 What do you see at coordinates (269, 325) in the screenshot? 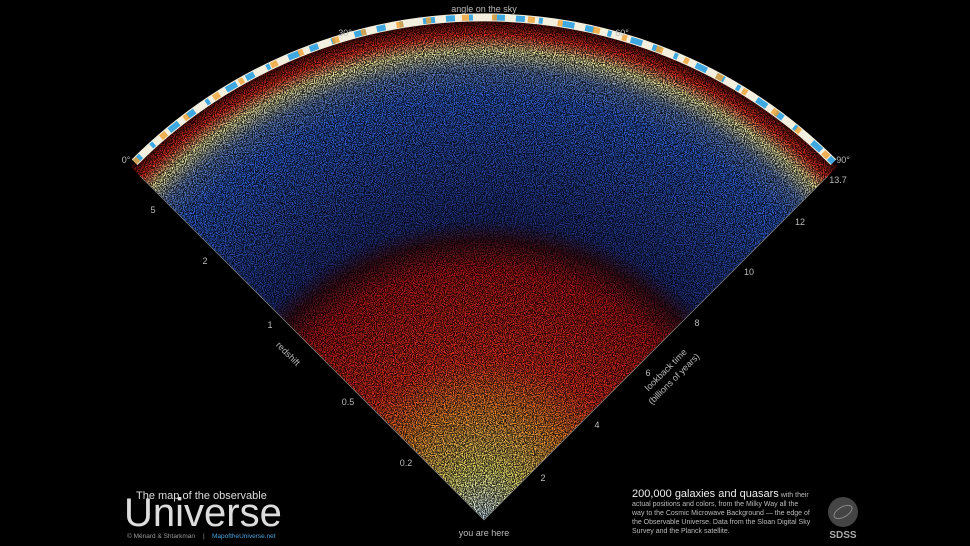
I see `redshift-tick: 1` at bounding box center [269, 325].